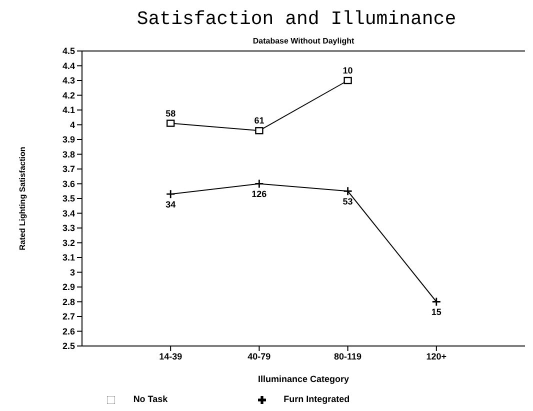 This screenshot has height=411, width=533. What do you see at coordinates (72, 272) in the screenshot?
I see `y-tick-label: 3` at bounding box center [72, 272].